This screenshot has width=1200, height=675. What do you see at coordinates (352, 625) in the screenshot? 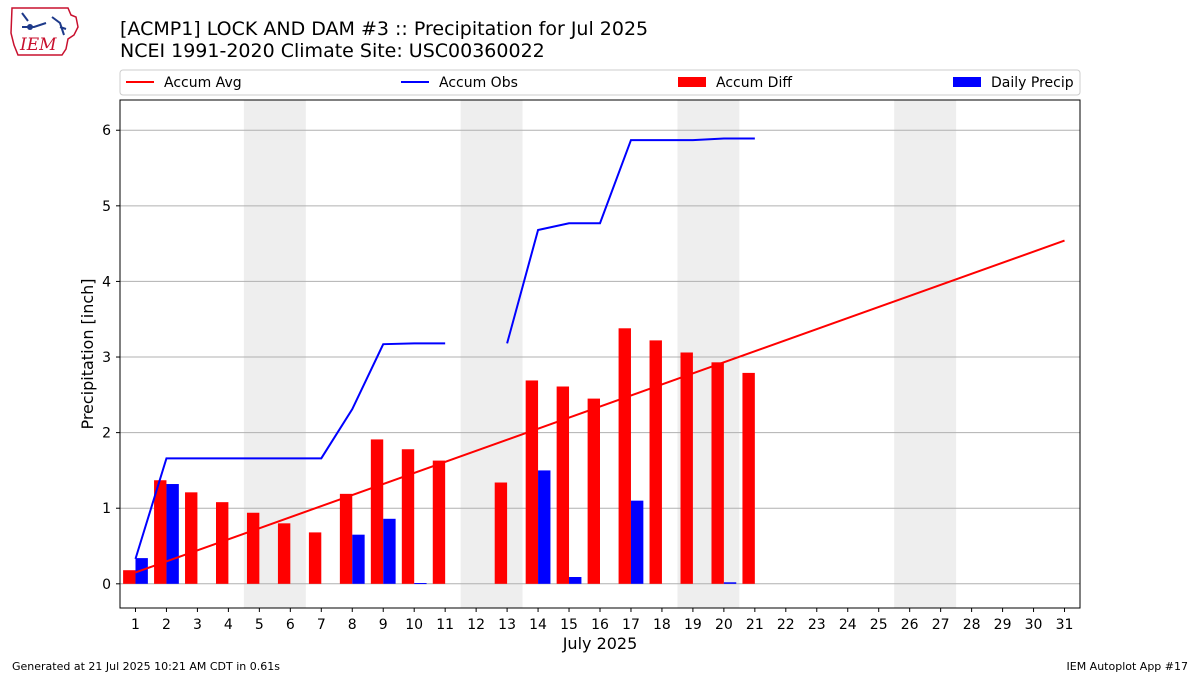
I see `x-tick-label: 8` at bounding box center [352, 625].